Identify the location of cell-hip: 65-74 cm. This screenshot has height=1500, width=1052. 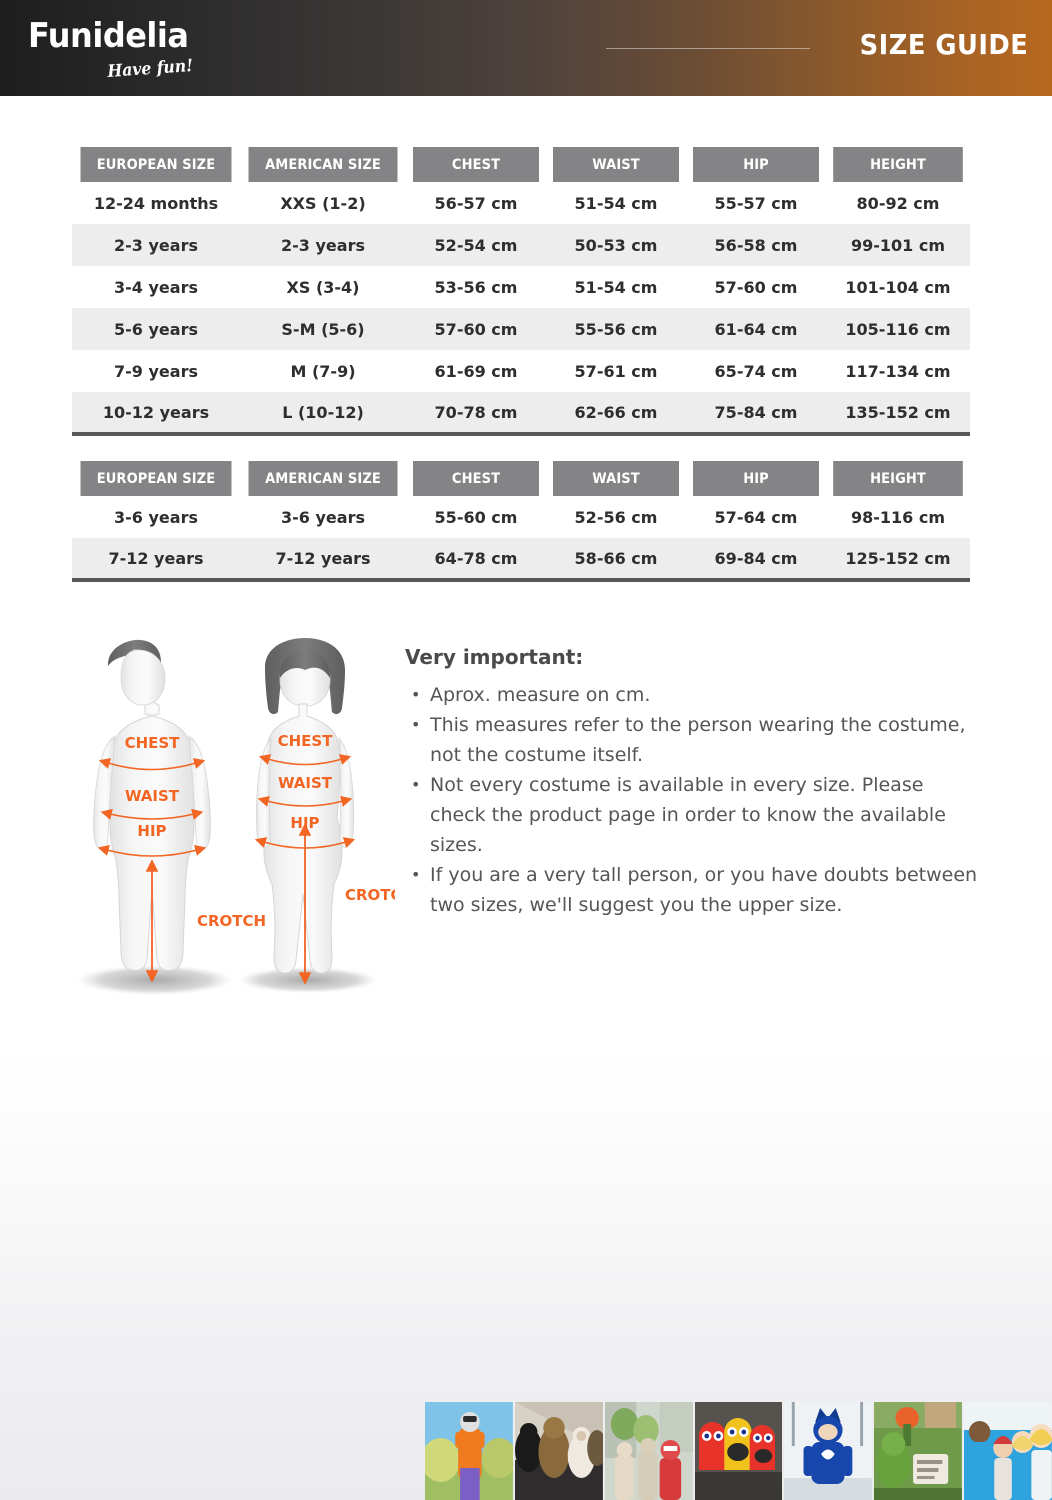
(756, 371).